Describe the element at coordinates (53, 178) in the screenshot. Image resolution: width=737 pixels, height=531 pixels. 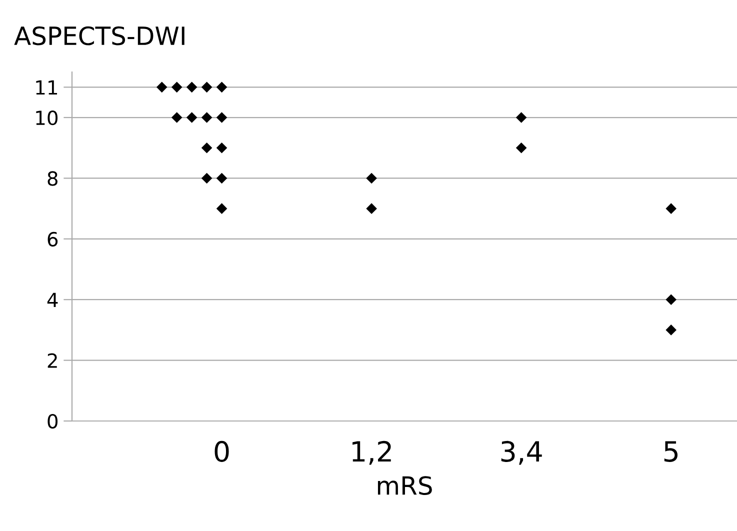
I see `y-tick-label: 8` at that location.